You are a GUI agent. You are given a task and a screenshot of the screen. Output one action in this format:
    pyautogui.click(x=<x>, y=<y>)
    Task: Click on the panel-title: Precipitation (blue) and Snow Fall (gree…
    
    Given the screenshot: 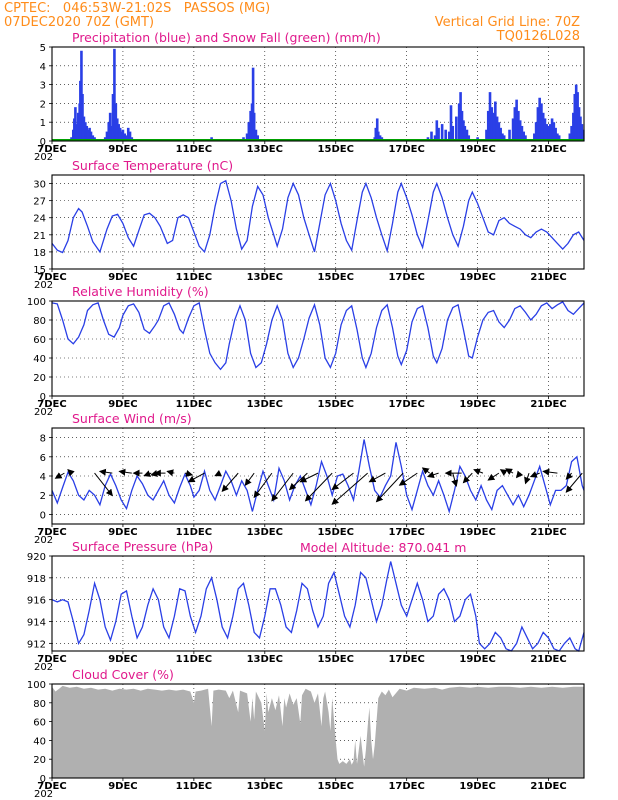 What is the action you would take?
    pyautogui.click(x=226, y=37)
    